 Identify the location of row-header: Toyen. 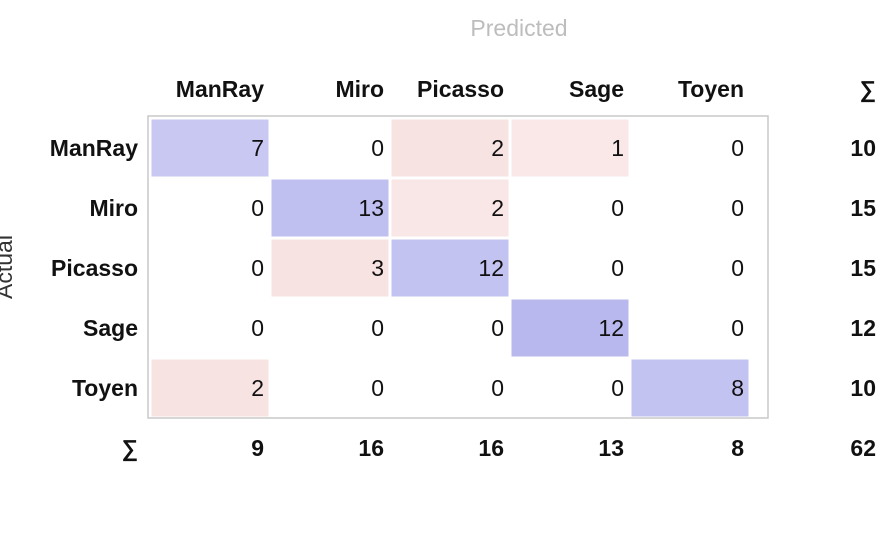
(105, 388).